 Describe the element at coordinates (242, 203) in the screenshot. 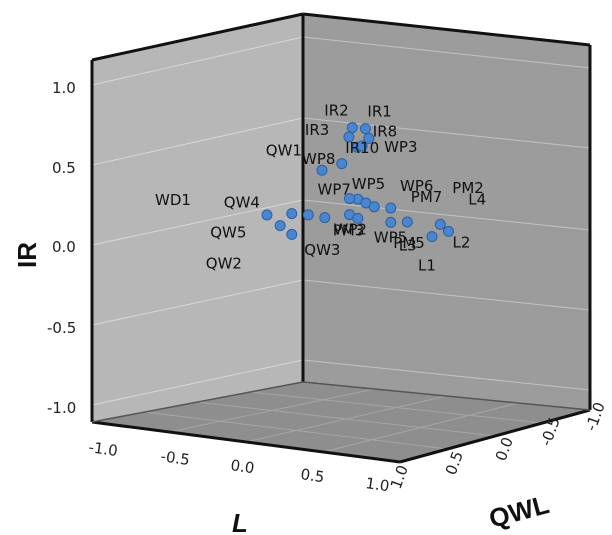

I see `data-point-label: QW4` at that location.